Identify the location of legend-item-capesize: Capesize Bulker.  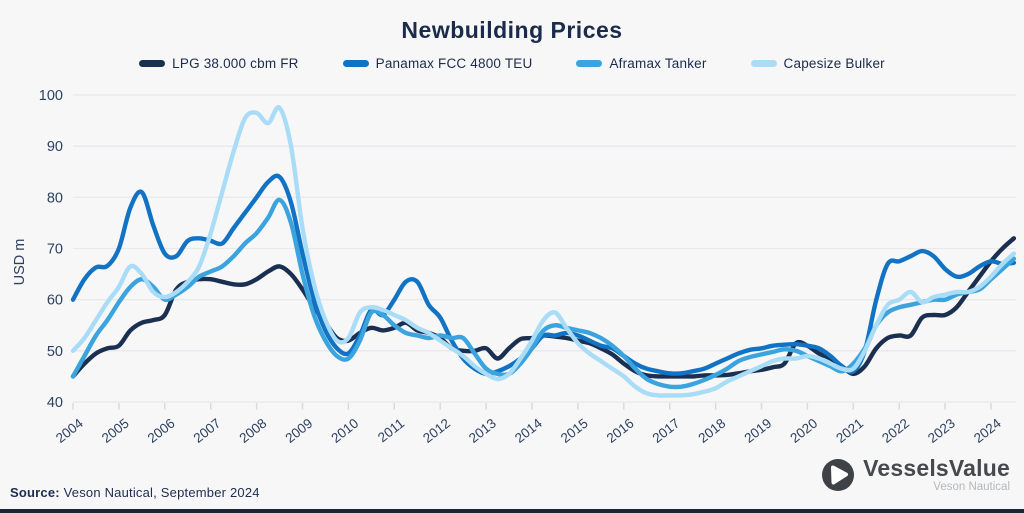
(817, 63).